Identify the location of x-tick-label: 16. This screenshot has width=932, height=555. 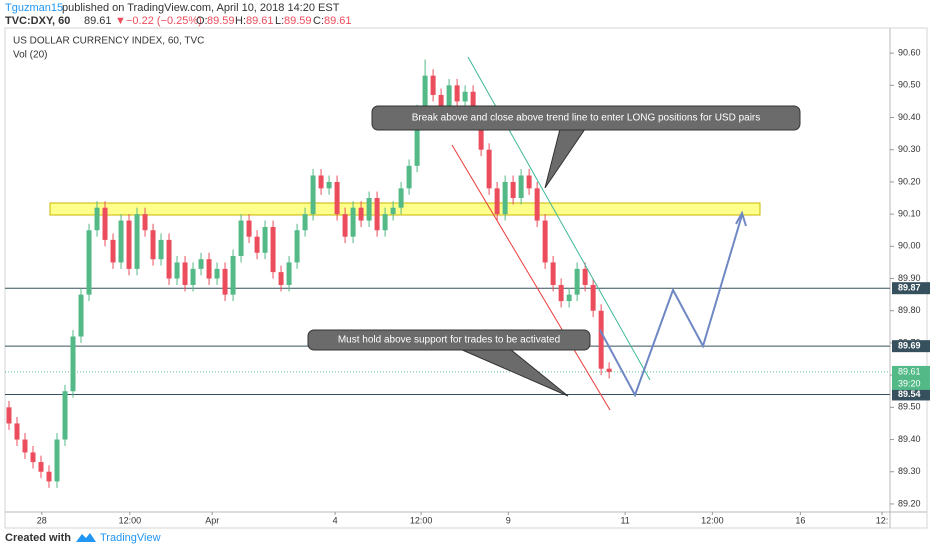
(800, 520).